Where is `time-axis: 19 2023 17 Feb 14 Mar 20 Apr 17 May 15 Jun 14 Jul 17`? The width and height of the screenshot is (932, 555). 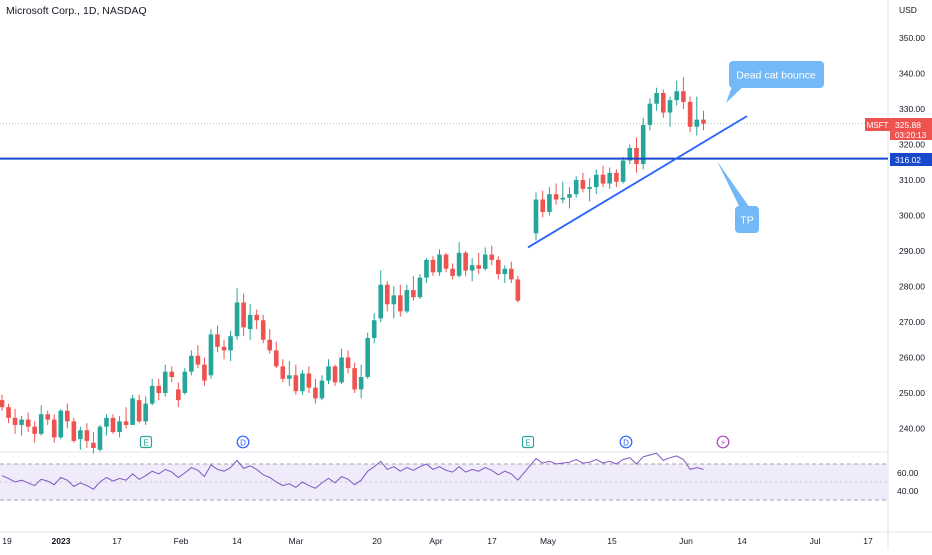 time-axis: 19 2023 17 Feb 14 Mar 20 Apr 17 May 15 Jun 14 Jul 17 is located at coordinates (437, 541).